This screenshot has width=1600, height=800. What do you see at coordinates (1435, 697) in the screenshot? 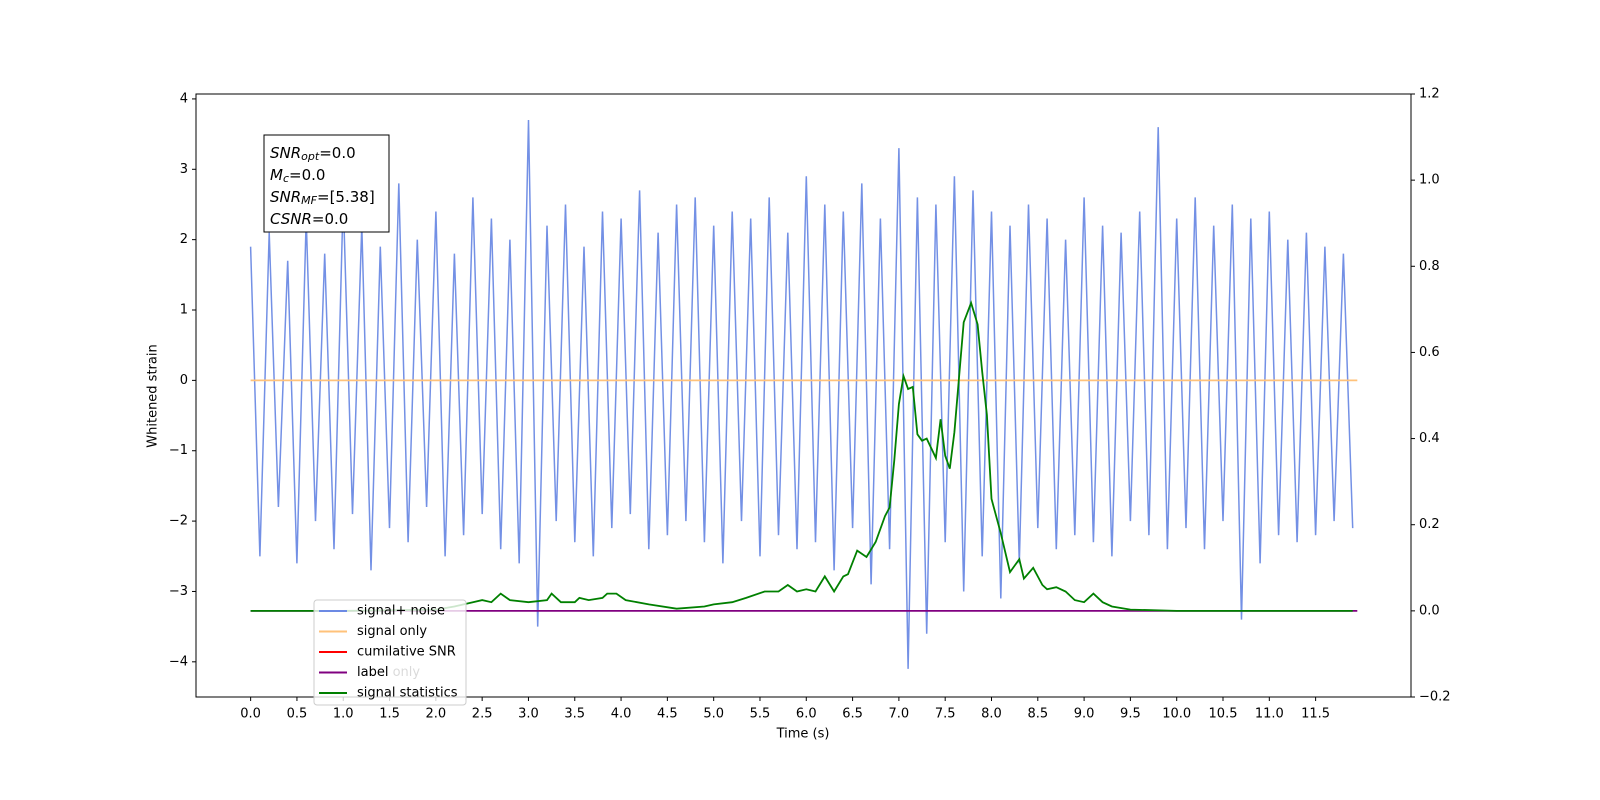
I see `y2-tick-label: −0.2` at bounding box center [1435, 697].